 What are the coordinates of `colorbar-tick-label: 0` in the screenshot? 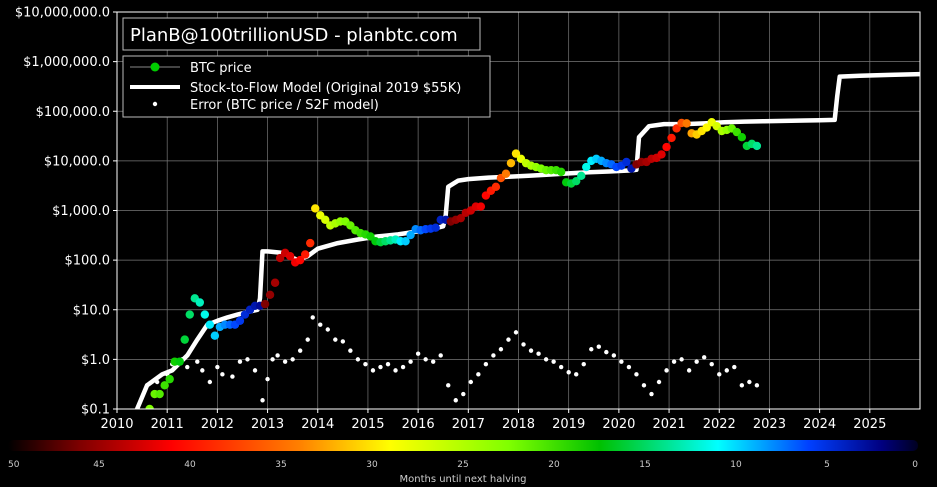 It's located at (915, 465).